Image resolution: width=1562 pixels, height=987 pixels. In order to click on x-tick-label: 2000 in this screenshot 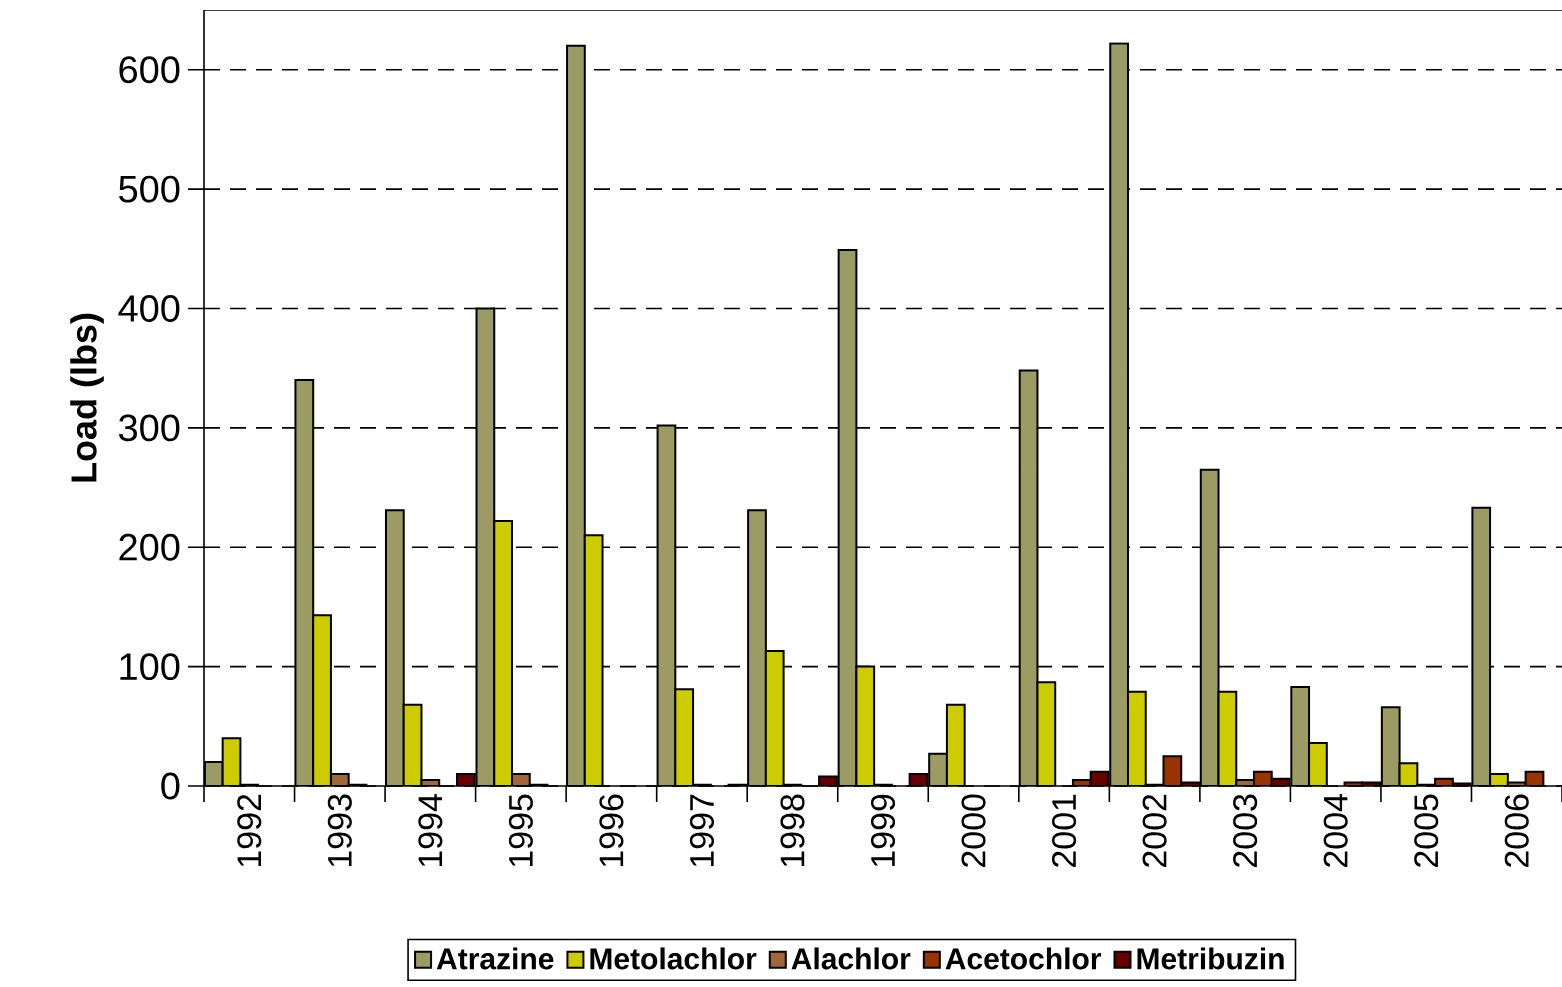, I will do `click(973, 830)`.